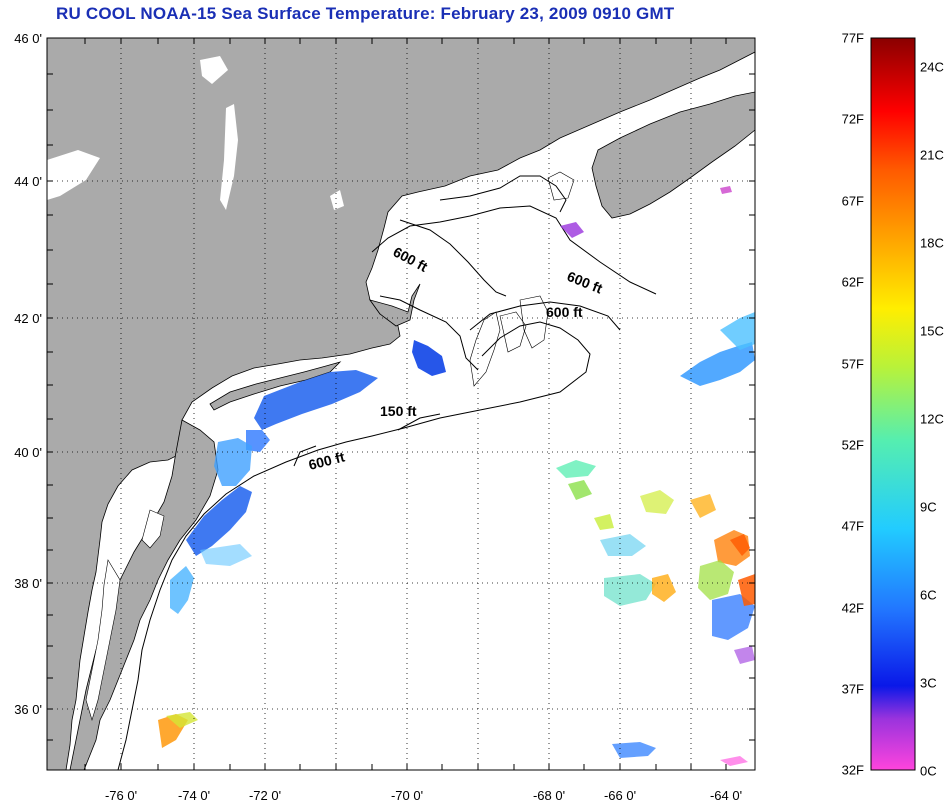 Image resolution: width=944 pixels, height=809 pixels. I want to click on colorbar-celsius-label: 0C, so click(928, 771).